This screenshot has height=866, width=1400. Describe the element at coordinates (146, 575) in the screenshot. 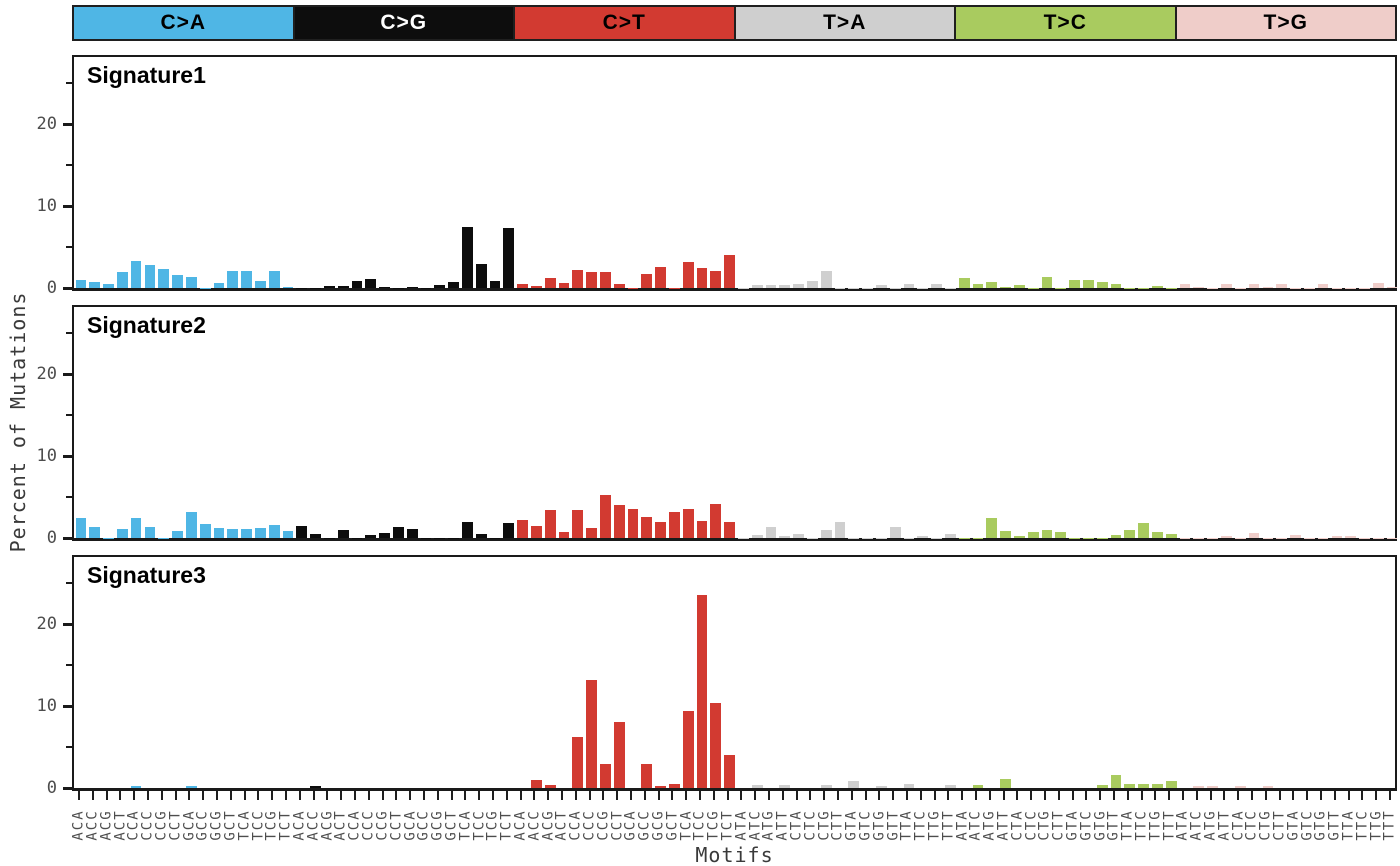

I see `panel-title: Signature3` at that location.